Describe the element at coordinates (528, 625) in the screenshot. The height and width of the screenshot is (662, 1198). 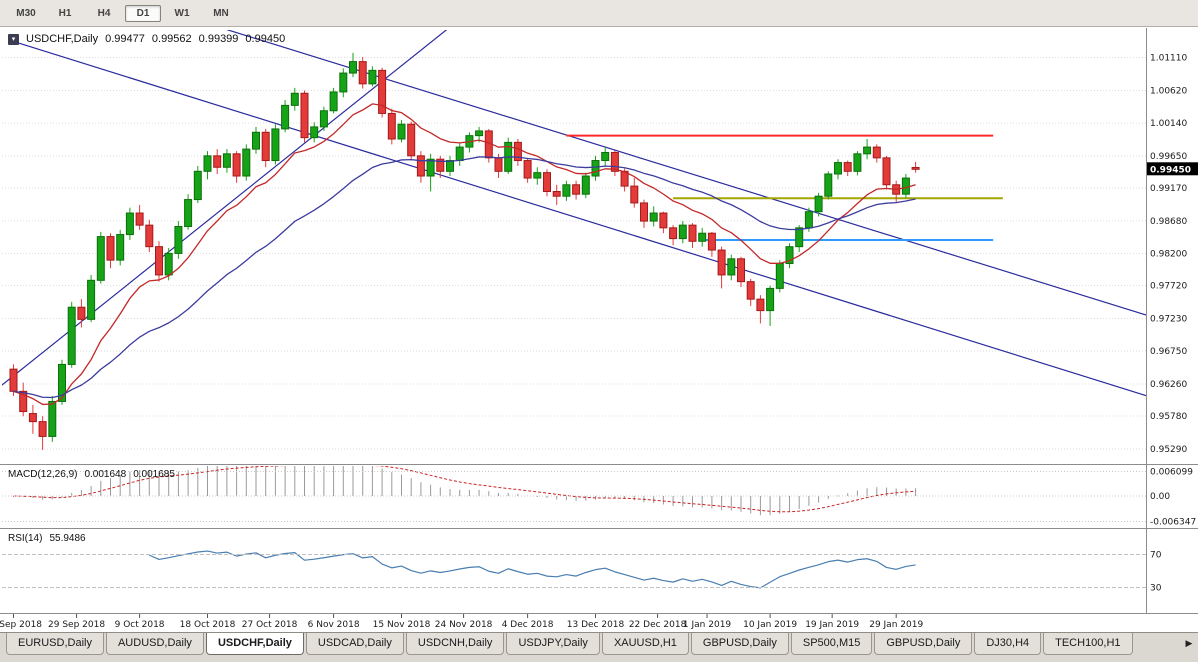
I see `svg-text: 4 Dec 2018` at that location.